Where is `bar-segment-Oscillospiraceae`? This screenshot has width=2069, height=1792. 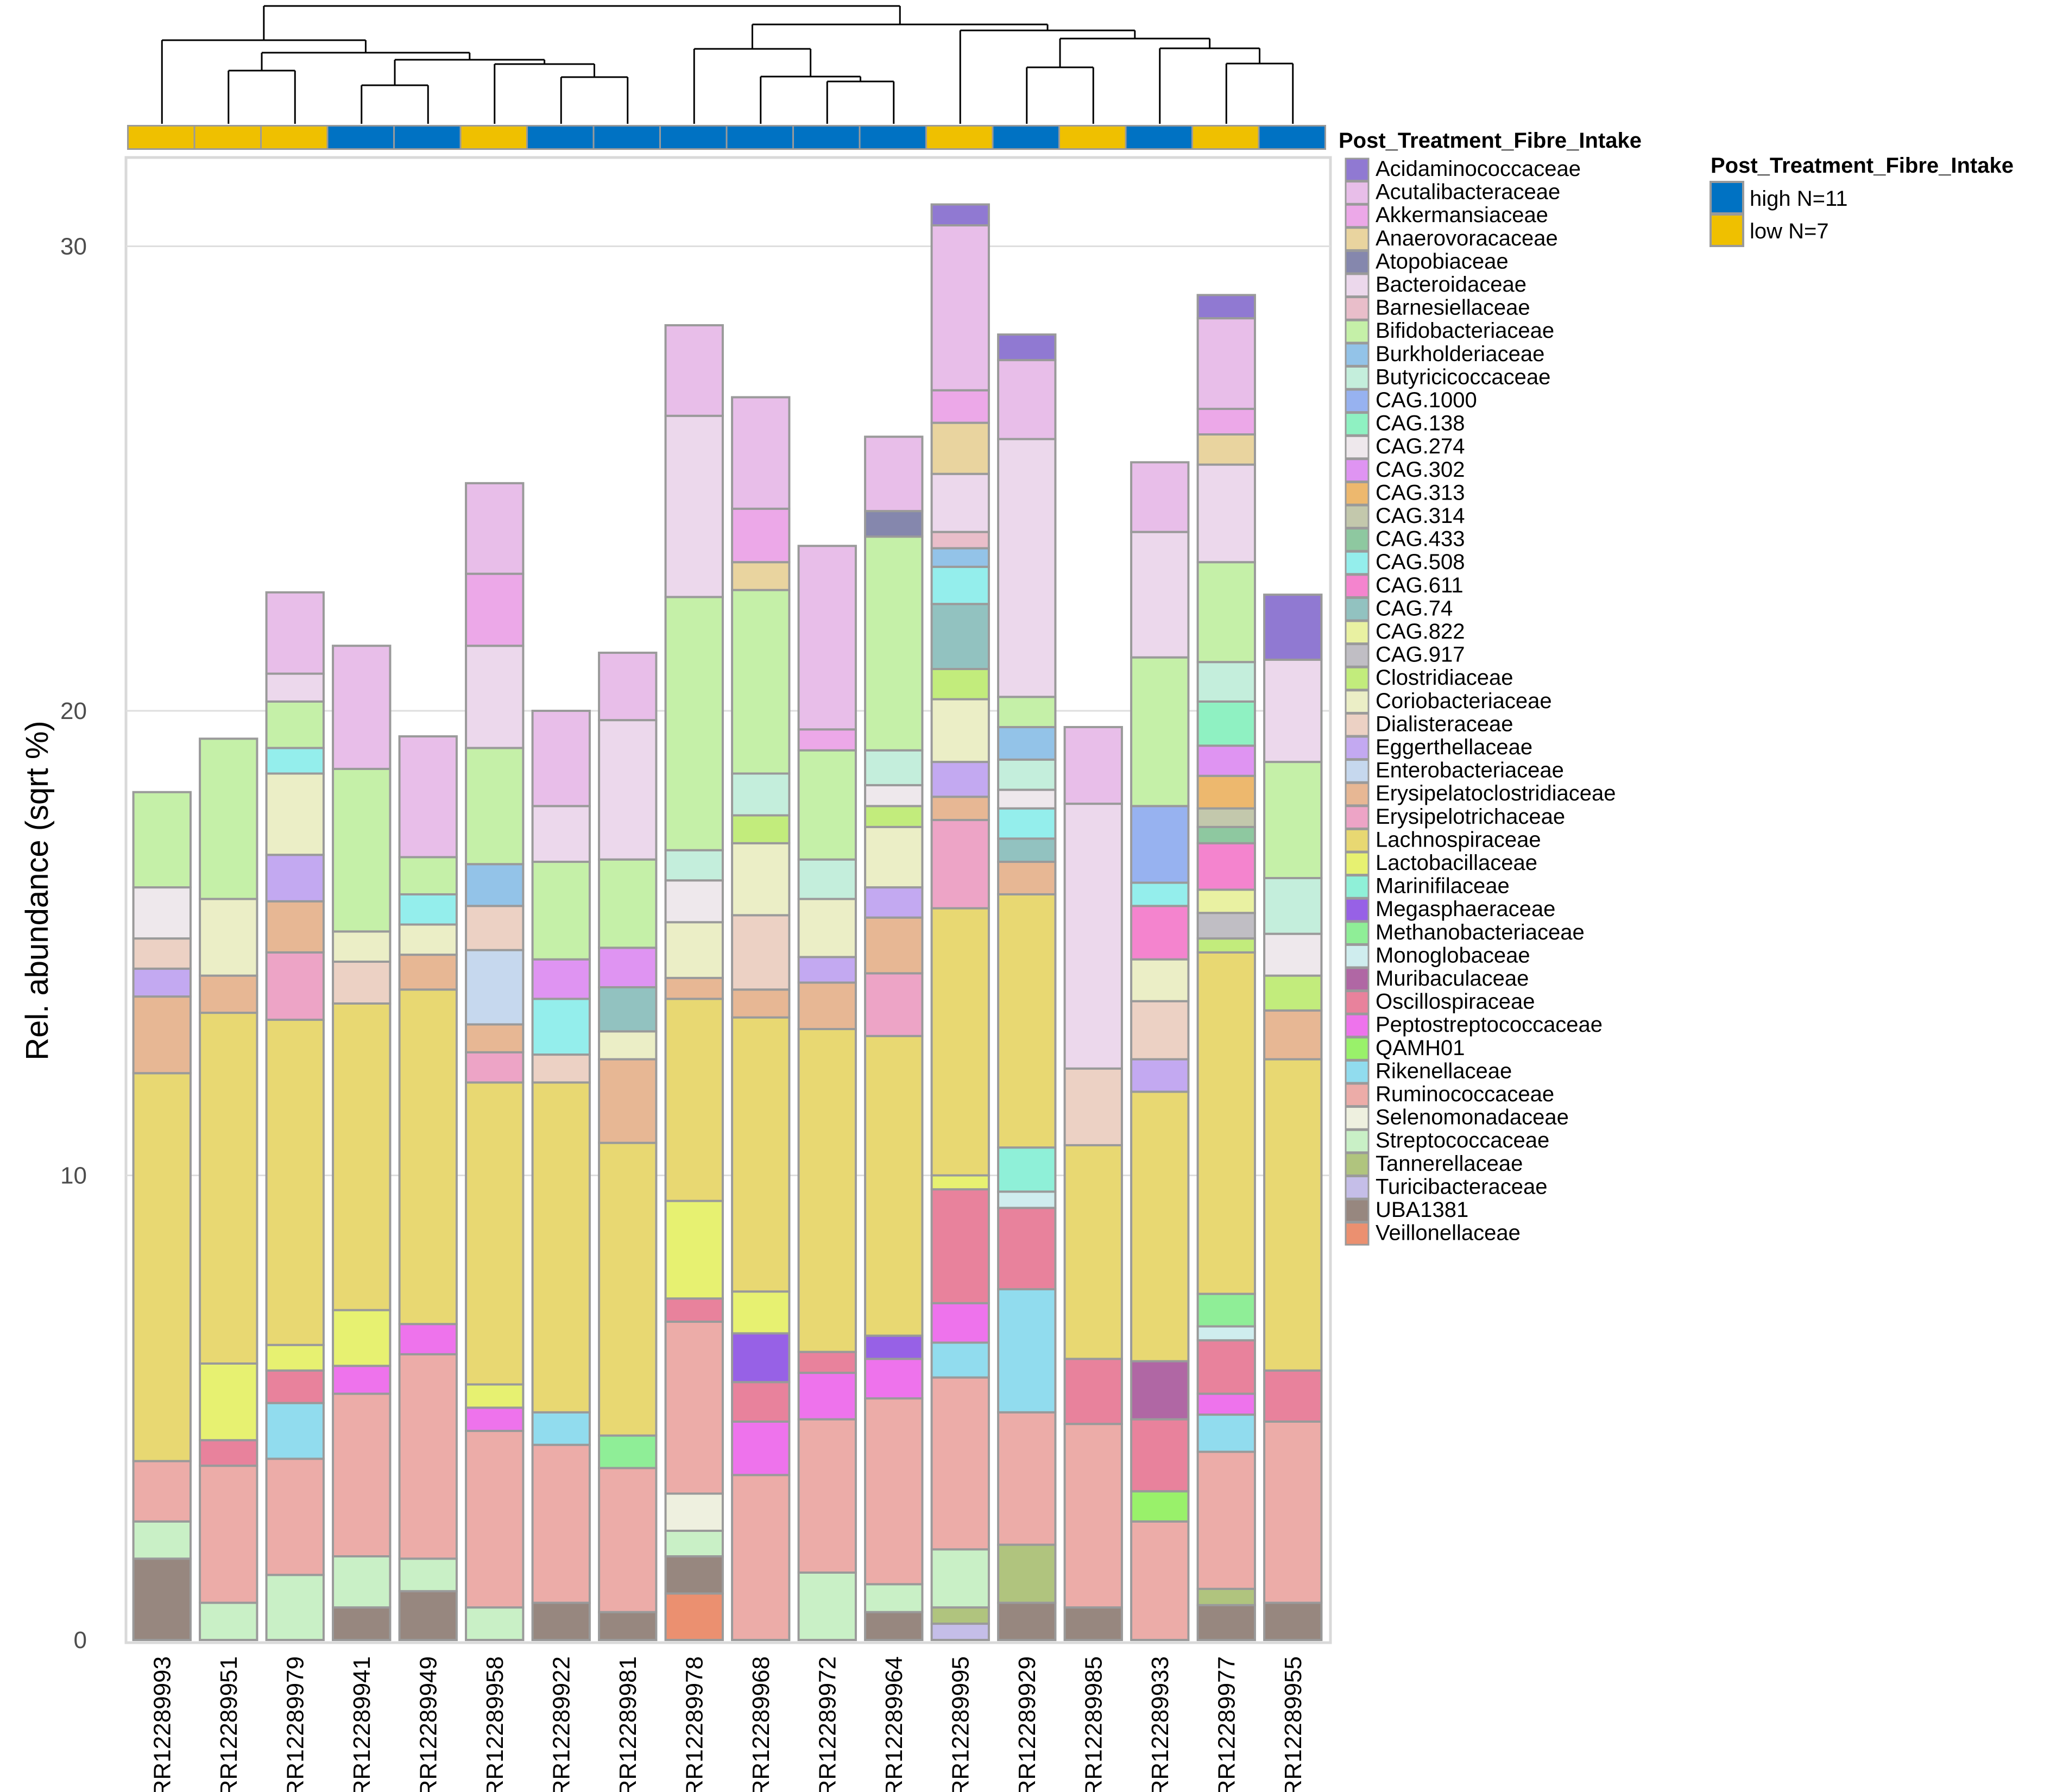
bar-segment-Oscillospiraceae is located at coordinates (228, 1453).